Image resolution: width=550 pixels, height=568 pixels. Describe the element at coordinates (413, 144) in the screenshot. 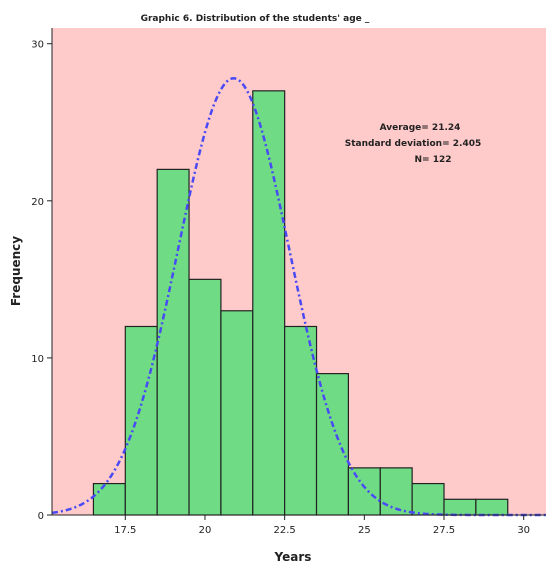

I see `stats-standard-deviation: Standard deviation= 2.405` at that location.